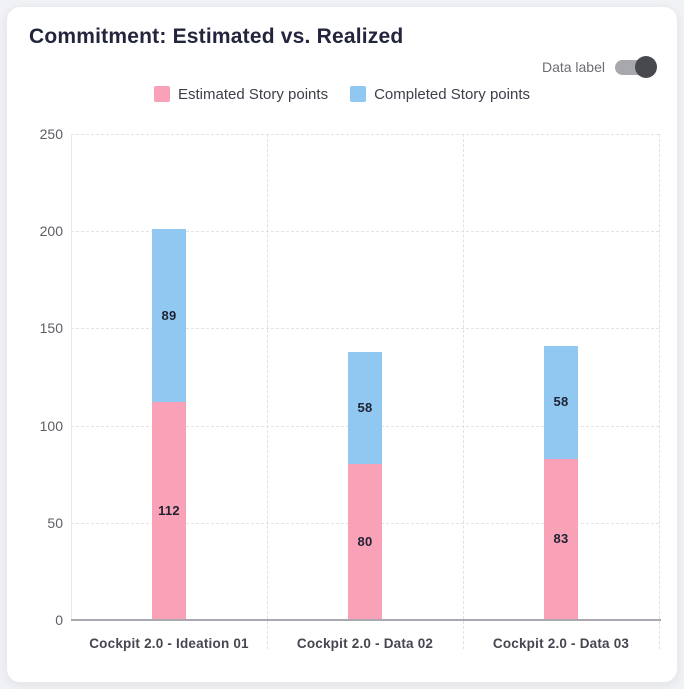 This screenshot has height=689, width=684. I want to click on bar-value-label: 112, so click(169, 511).